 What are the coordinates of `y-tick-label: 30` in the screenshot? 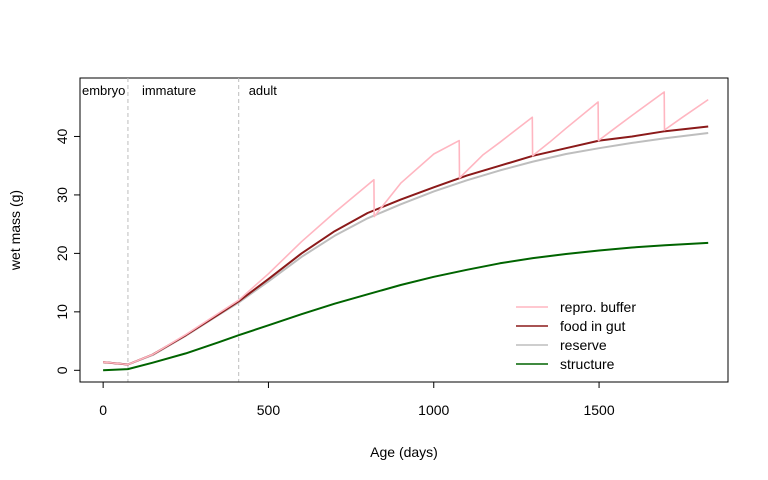 It's located at (62, 195).